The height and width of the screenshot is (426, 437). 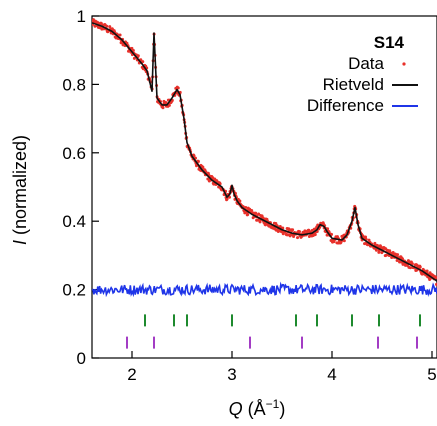 I want to click on difference-line, so click(x=264, y=289).